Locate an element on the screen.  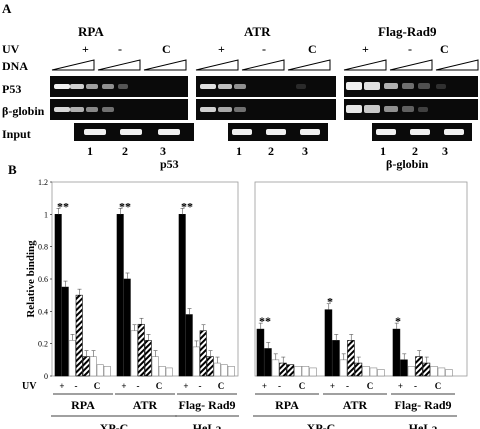
uv-minus-rpa: - is located at coordinates (120, 49).